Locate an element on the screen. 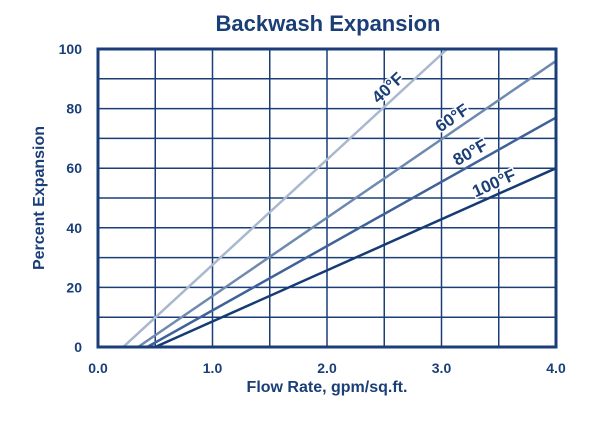 The height and width of the screenshot is (422, 600). y-tick-label: 40 is located at coordinates (74, 228).